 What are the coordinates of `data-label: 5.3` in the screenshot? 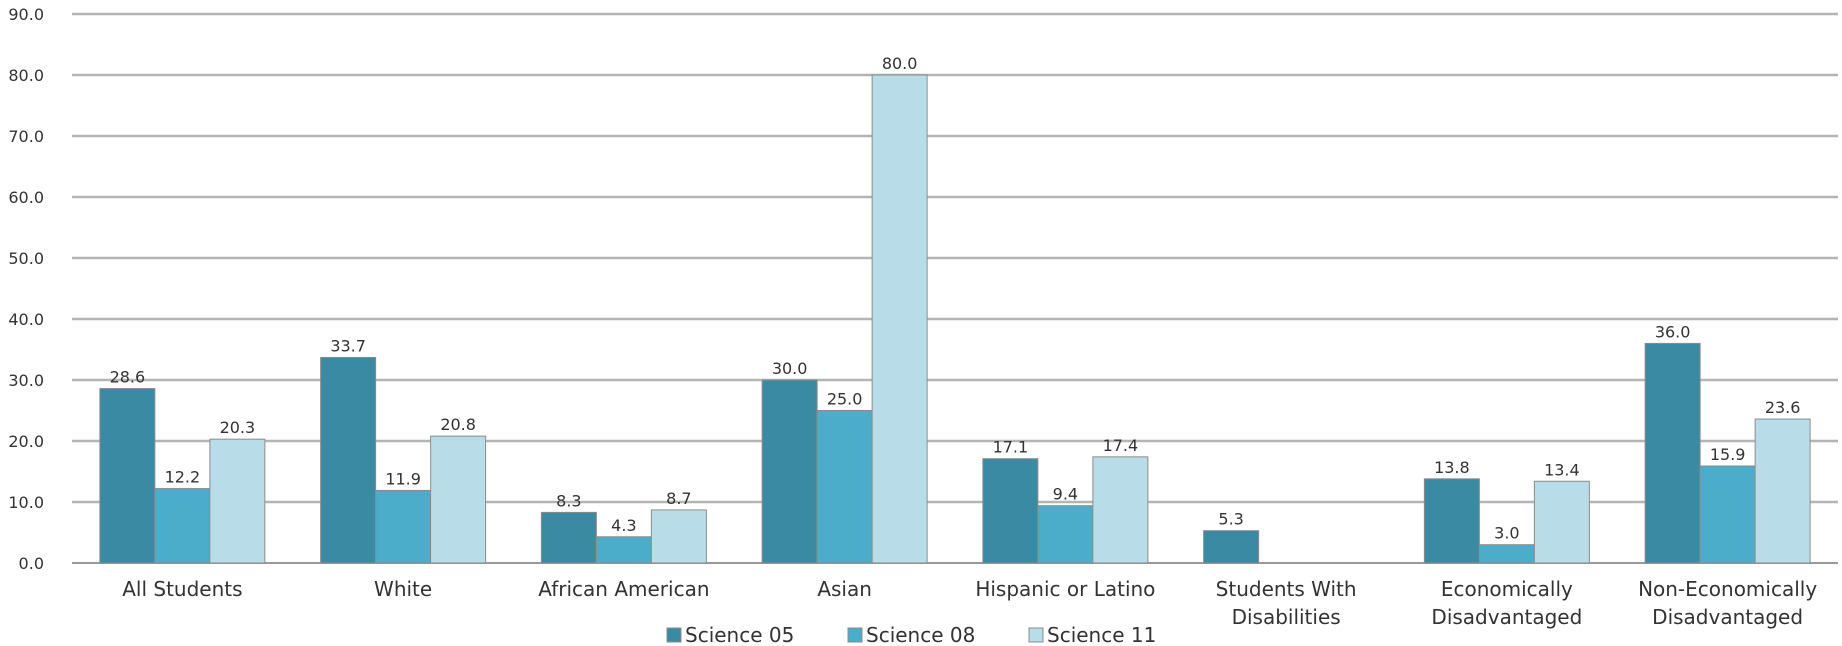 It's located at (1230, 519).